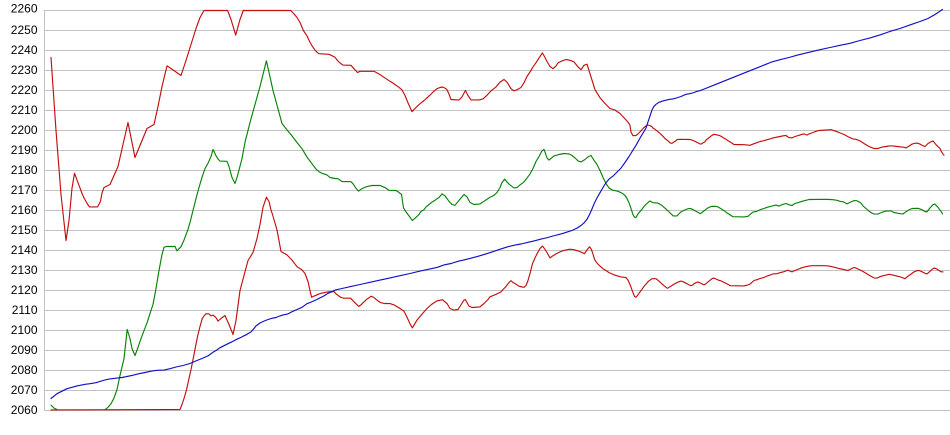 The width and height of the screenshot is (950, 435). Describe the element at coordinates (24, 290) in the screenshot. I see `svg-text: 2120` at that location.